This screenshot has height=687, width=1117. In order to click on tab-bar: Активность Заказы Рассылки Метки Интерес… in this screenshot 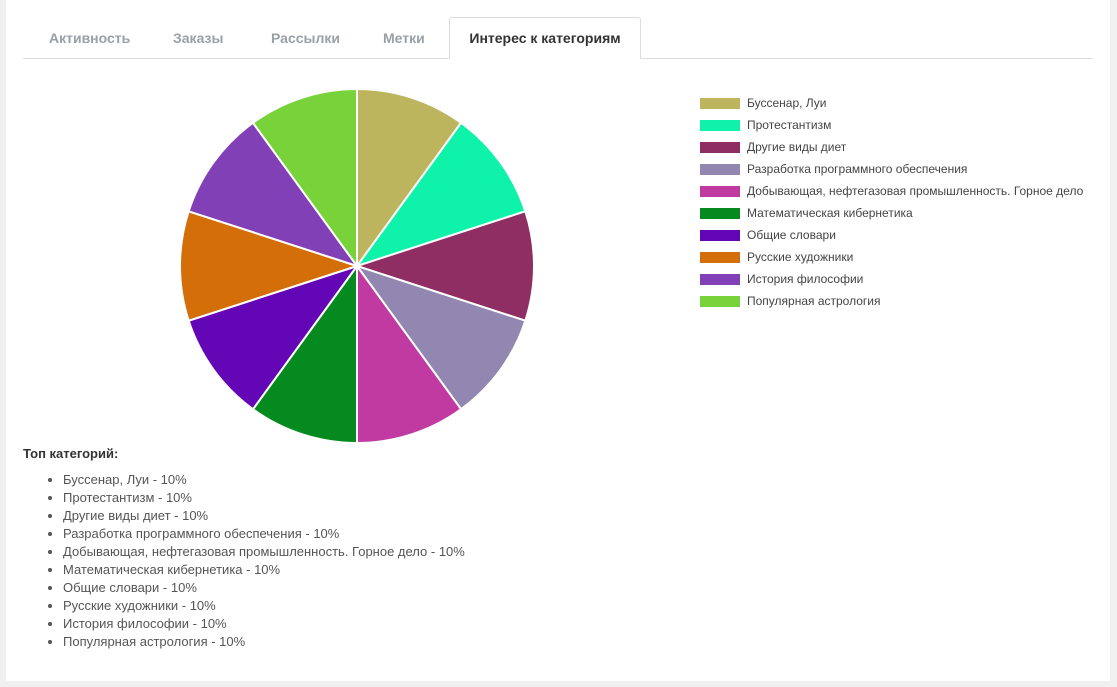, I will do `click(558, 38)`.